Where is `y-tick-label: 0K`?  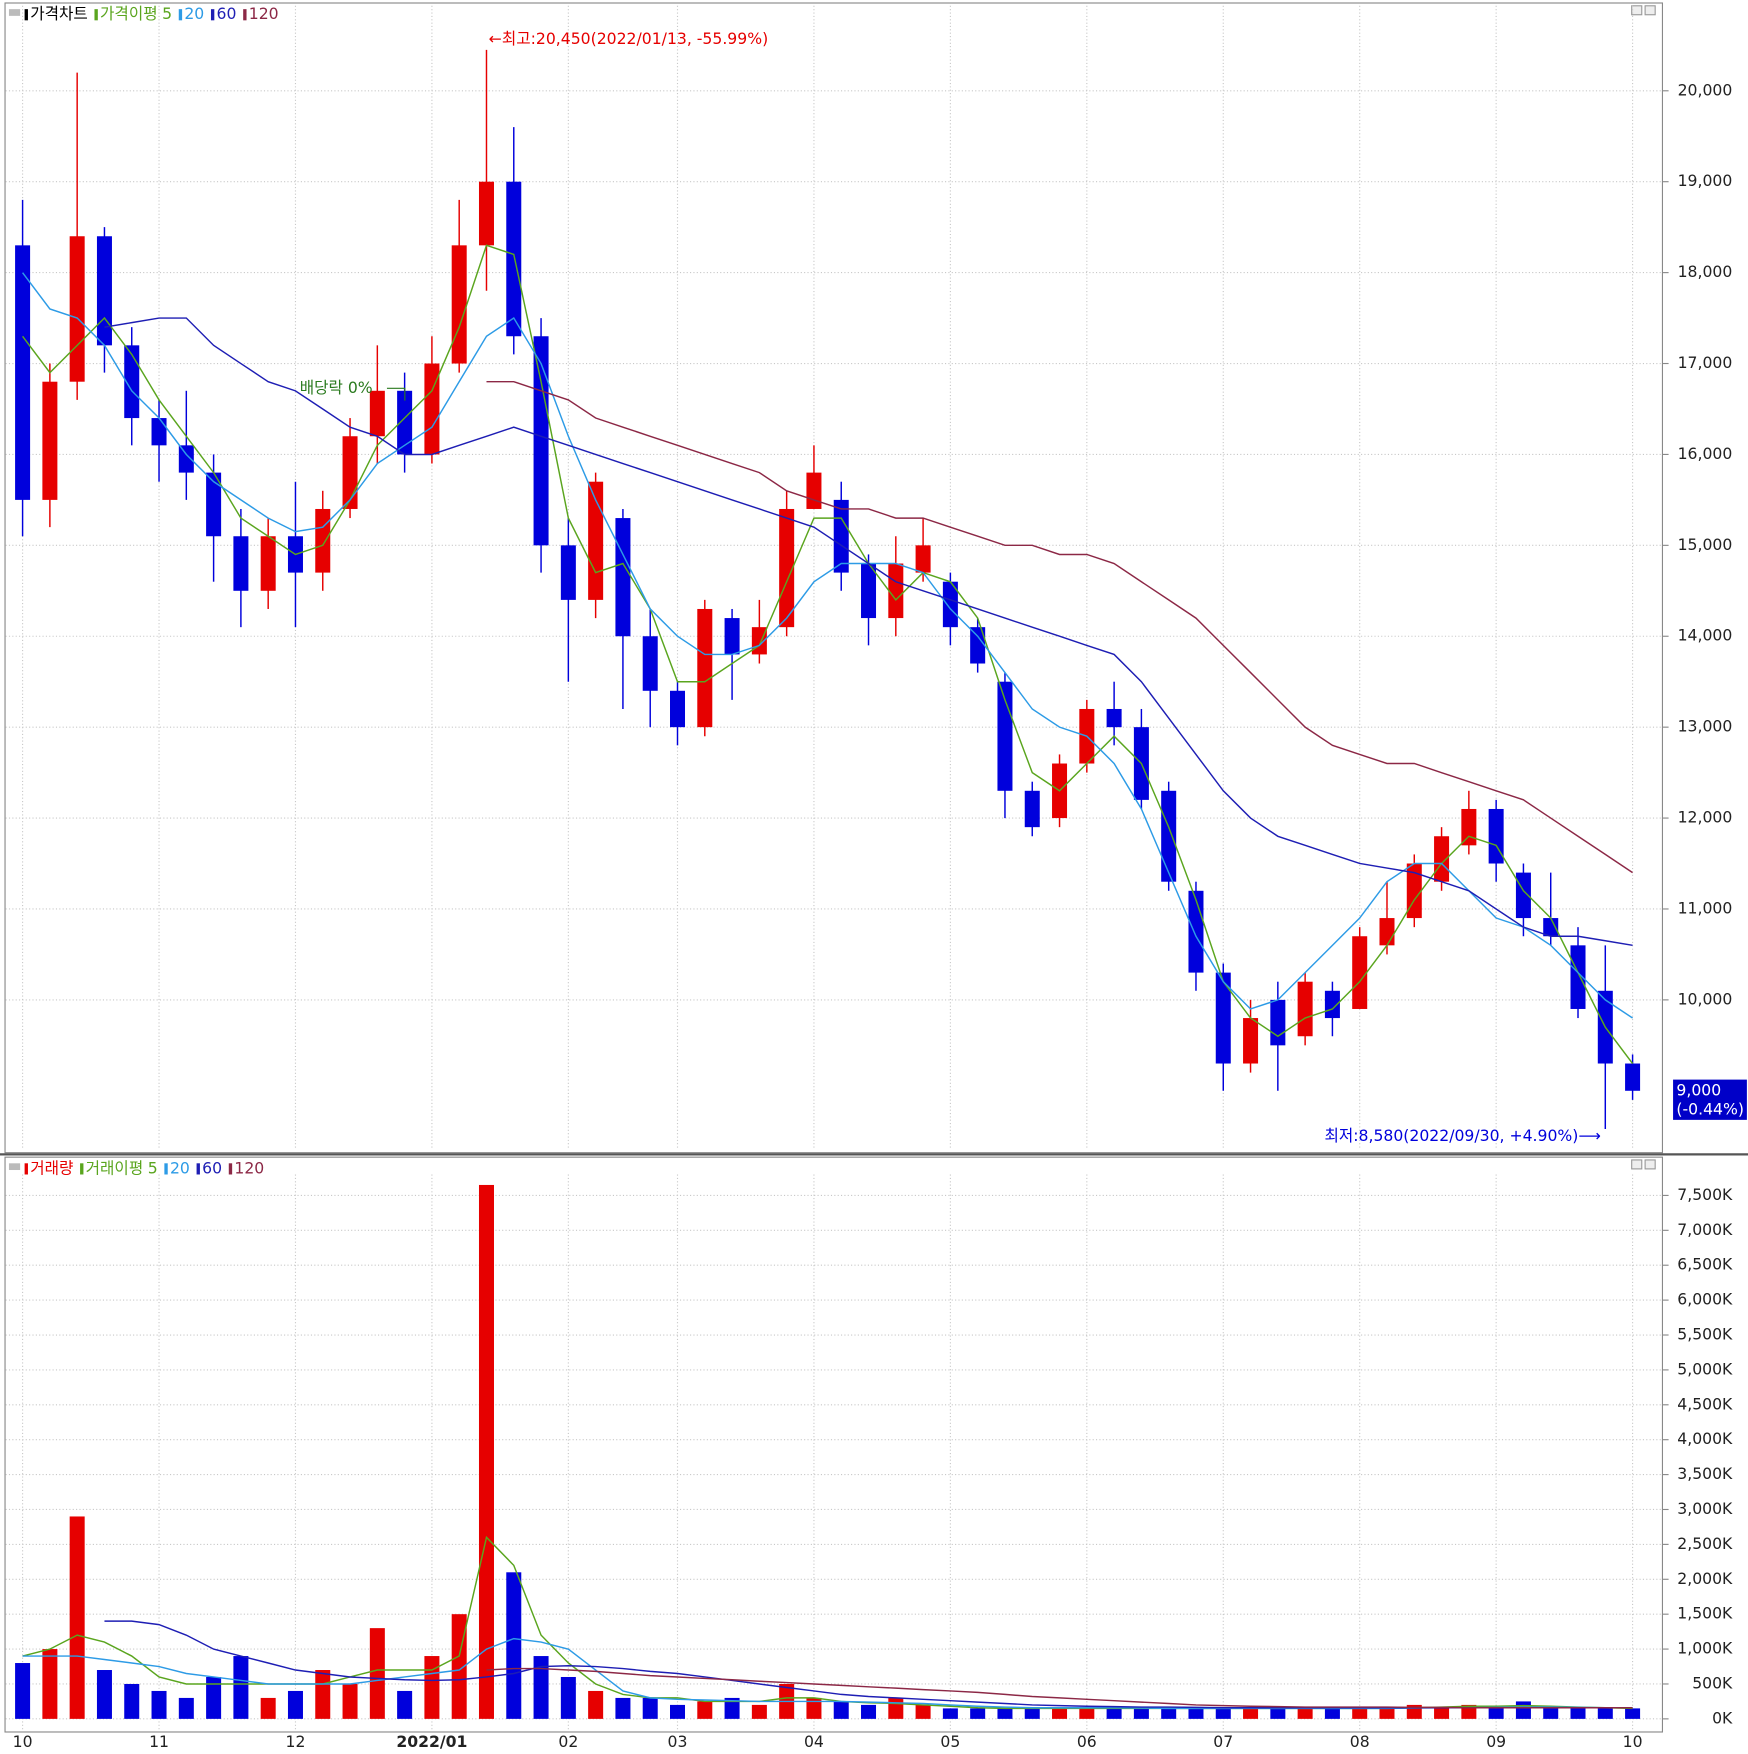 y-tick-label: 0K is located at coordinates (1722, 1717).